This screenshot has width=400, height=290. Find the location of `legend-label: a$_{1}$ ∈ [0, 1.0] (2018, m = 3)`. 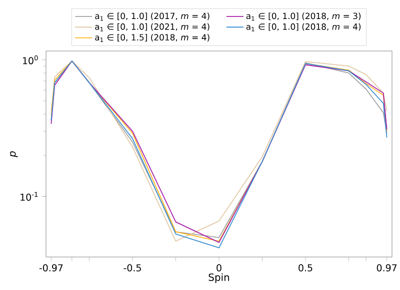

legend-label: a$_{1}$ ∈ [0, 1.0] (2018, m = 3) is located at coordinates (303, 16).